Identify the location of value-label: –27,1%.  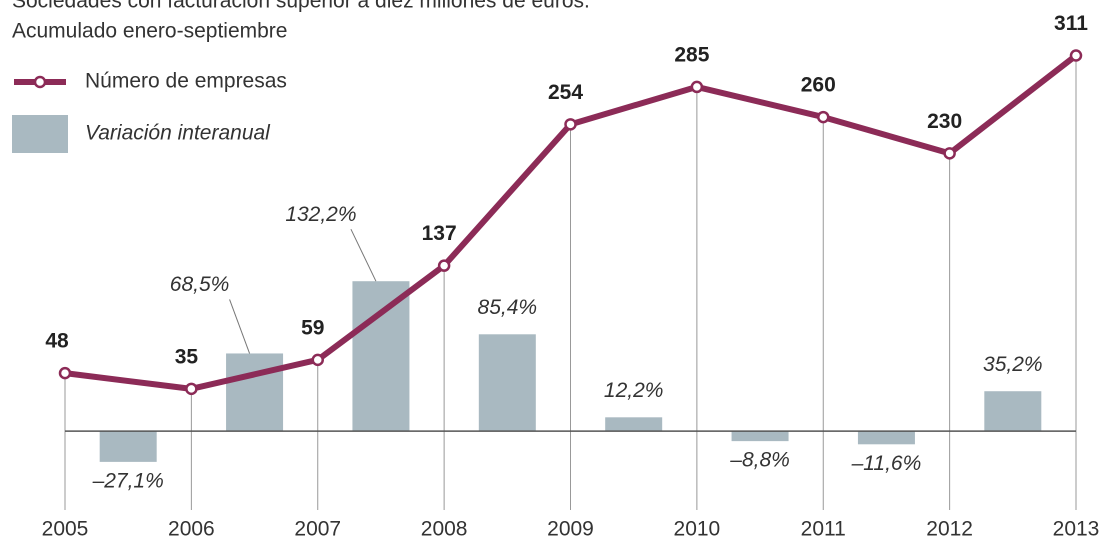
(128, 480).